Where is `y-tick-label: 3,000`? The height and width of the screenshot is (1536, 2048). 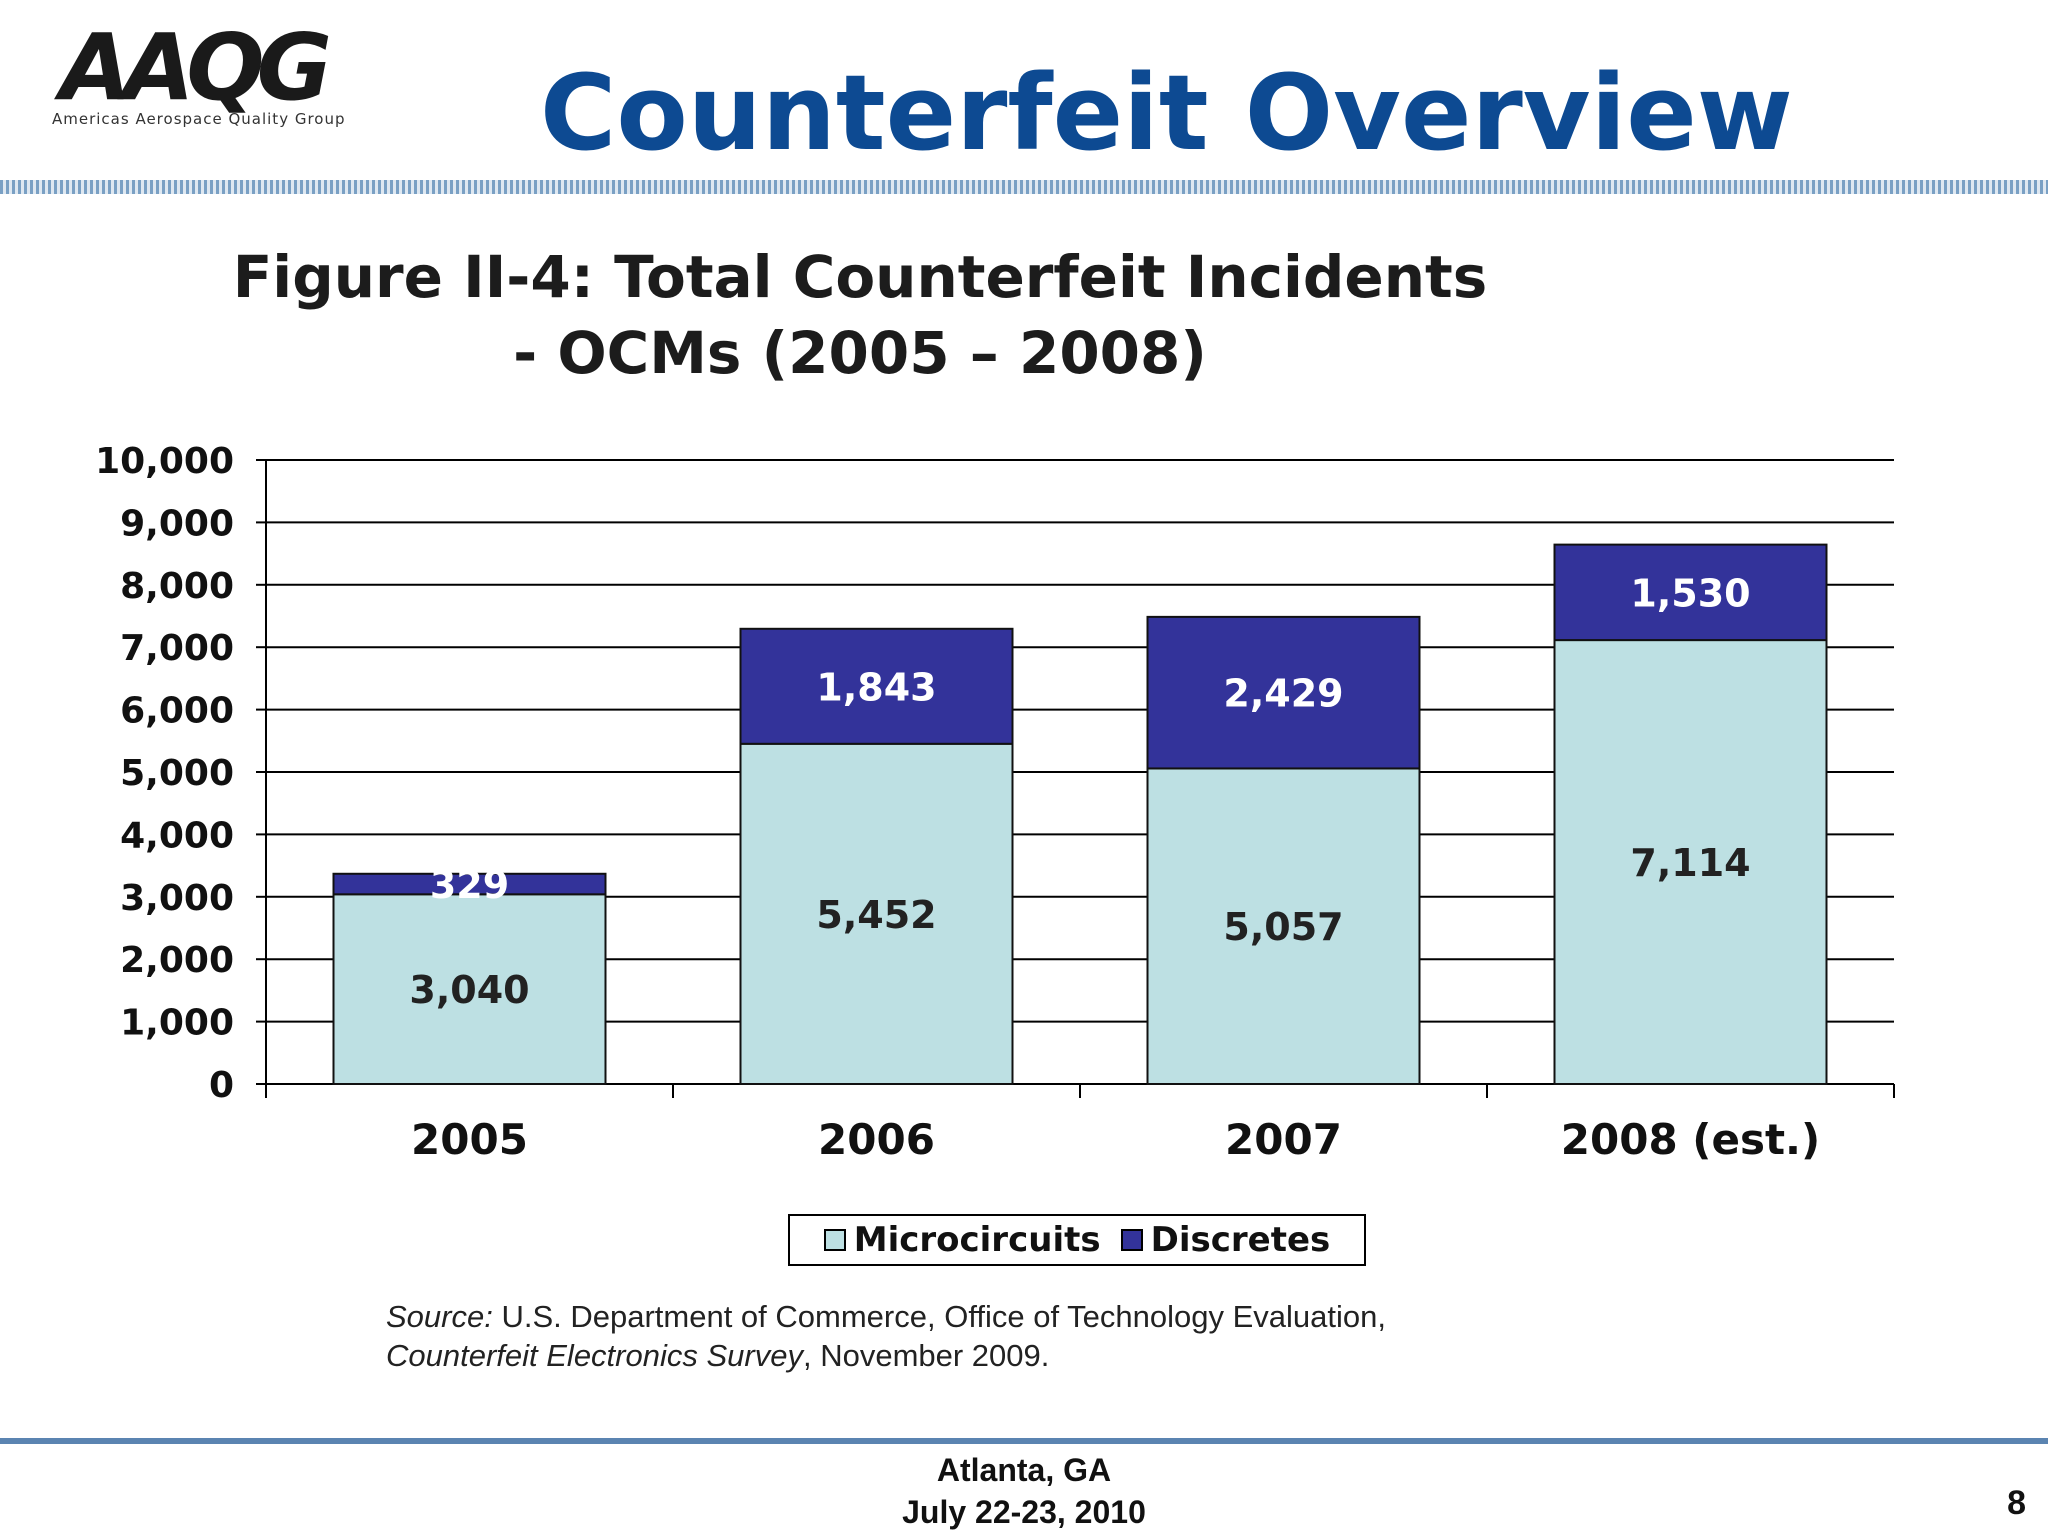 y-tick-label: 3,000 is located at coordinates (177, 898).